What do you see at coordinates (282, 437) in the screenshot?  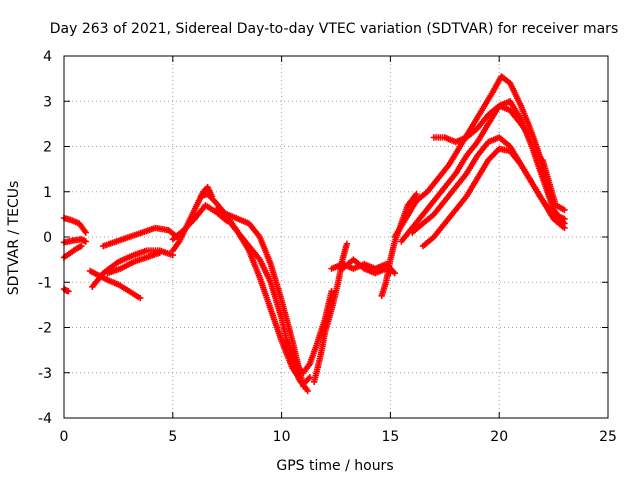 I see `x-tick-label: 10` at bounding box center [282, 437].